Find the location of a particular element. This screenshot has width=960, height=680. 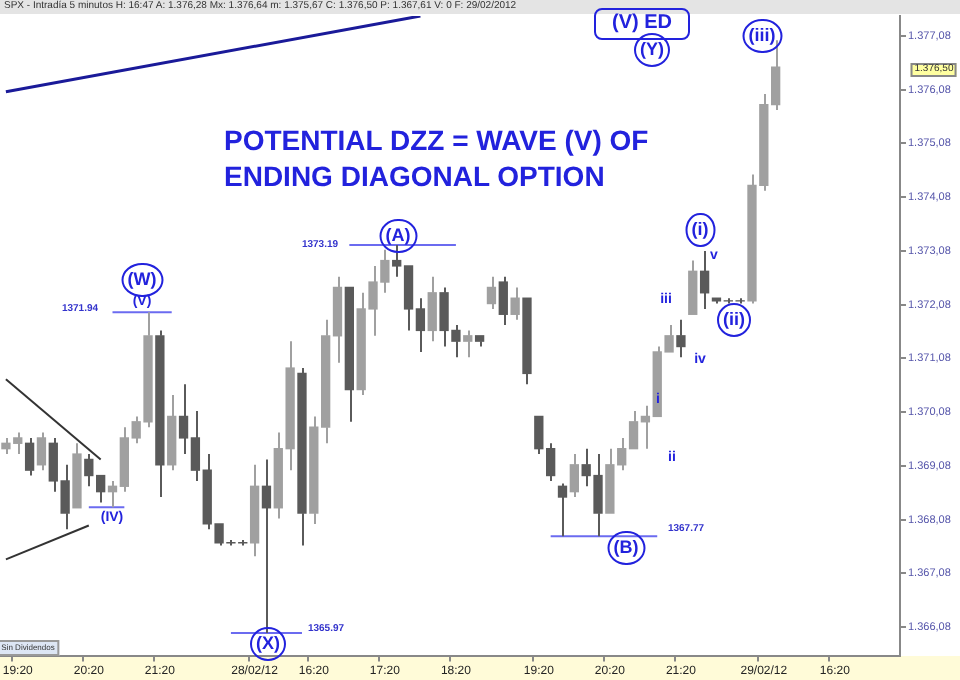

annotation: (X) is located at coordinates (268, 644).